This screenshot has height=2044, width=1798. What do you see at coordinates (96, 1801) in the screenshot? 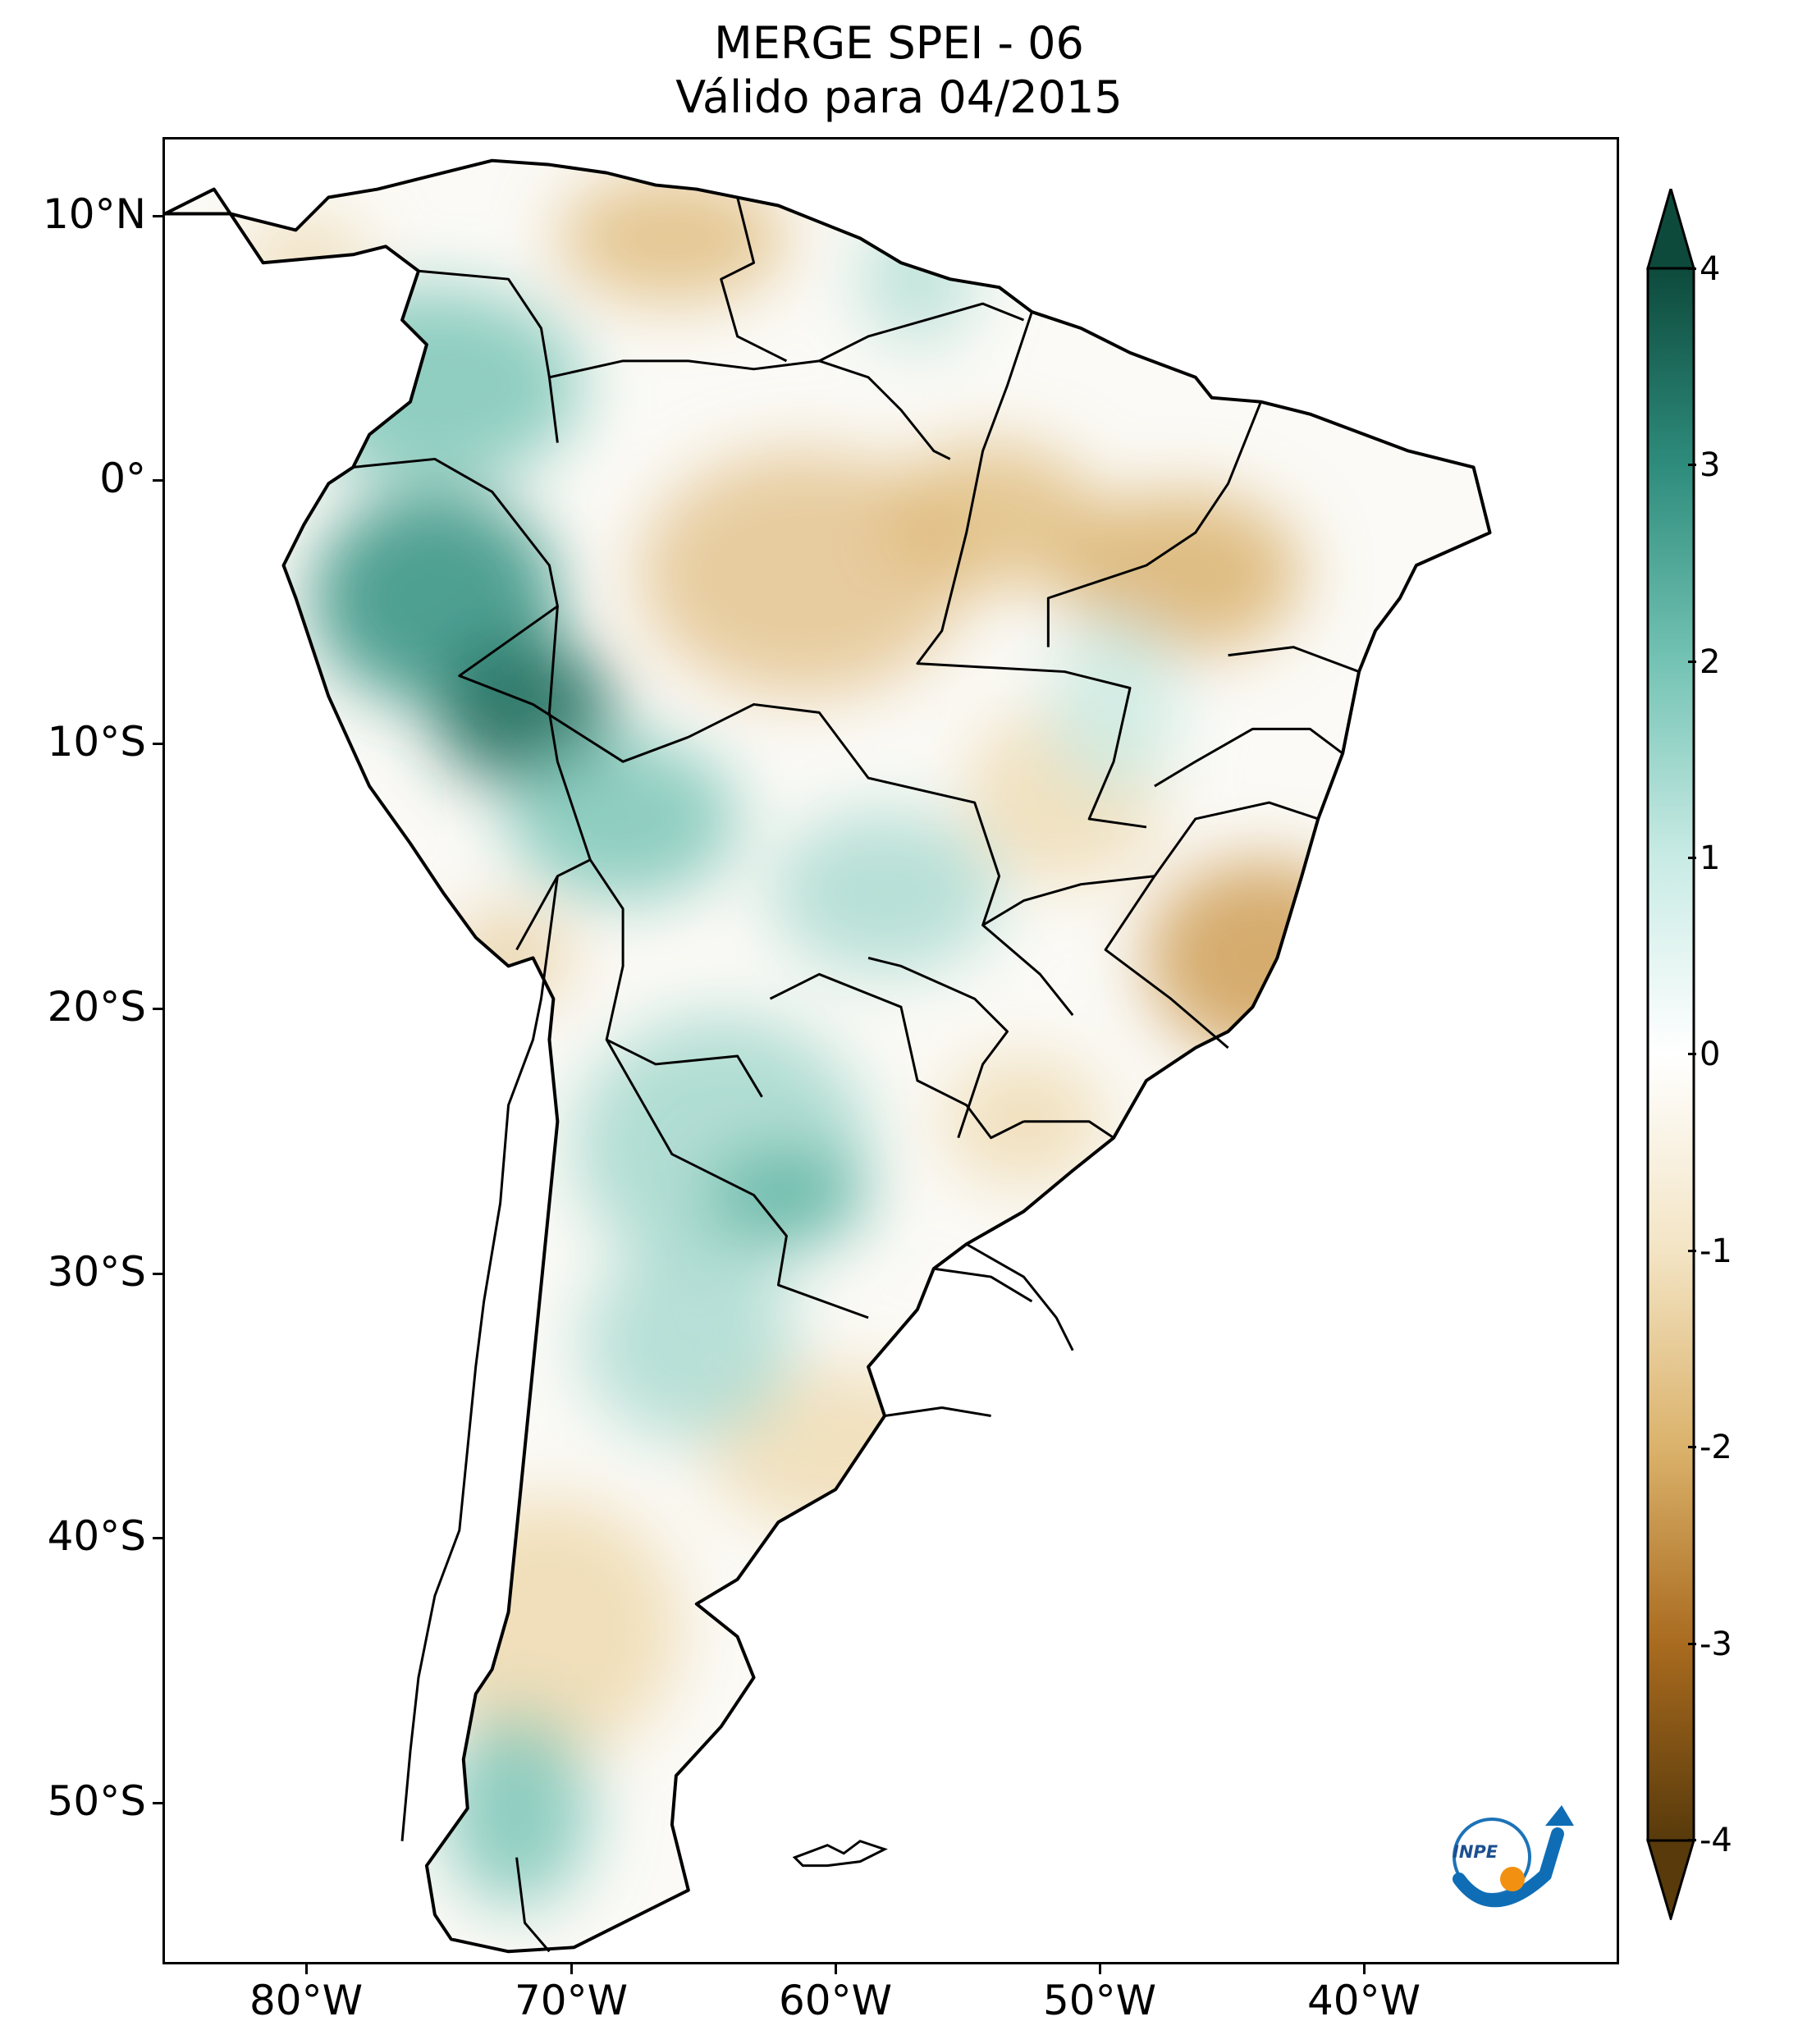
I see `lat-label-50s: 50°S` at bounding box center [96, 1801].